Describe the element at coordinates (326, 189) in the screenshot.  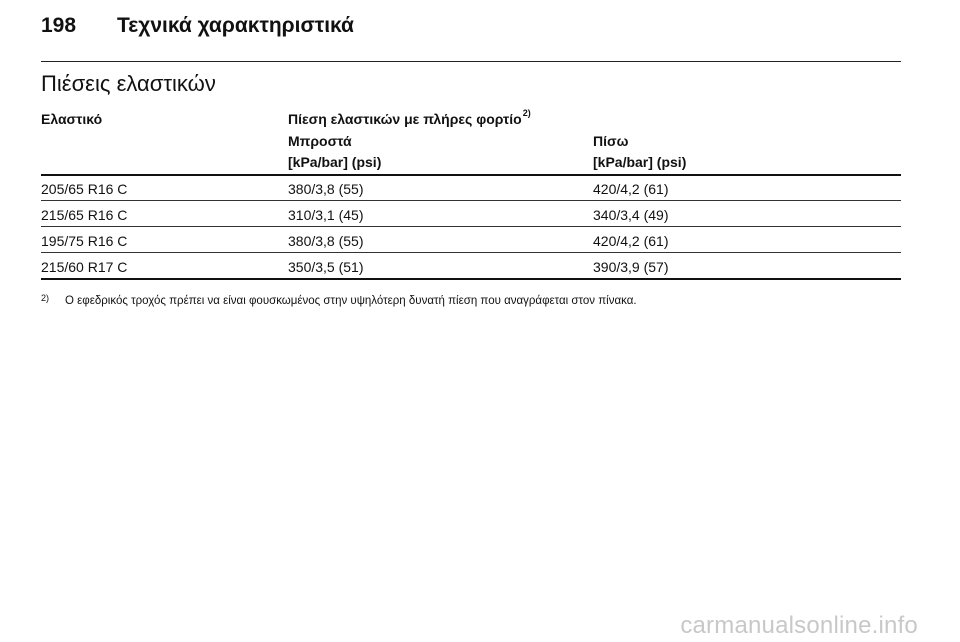
I see `row-1-front: 380/3,8 (55)` at that location.